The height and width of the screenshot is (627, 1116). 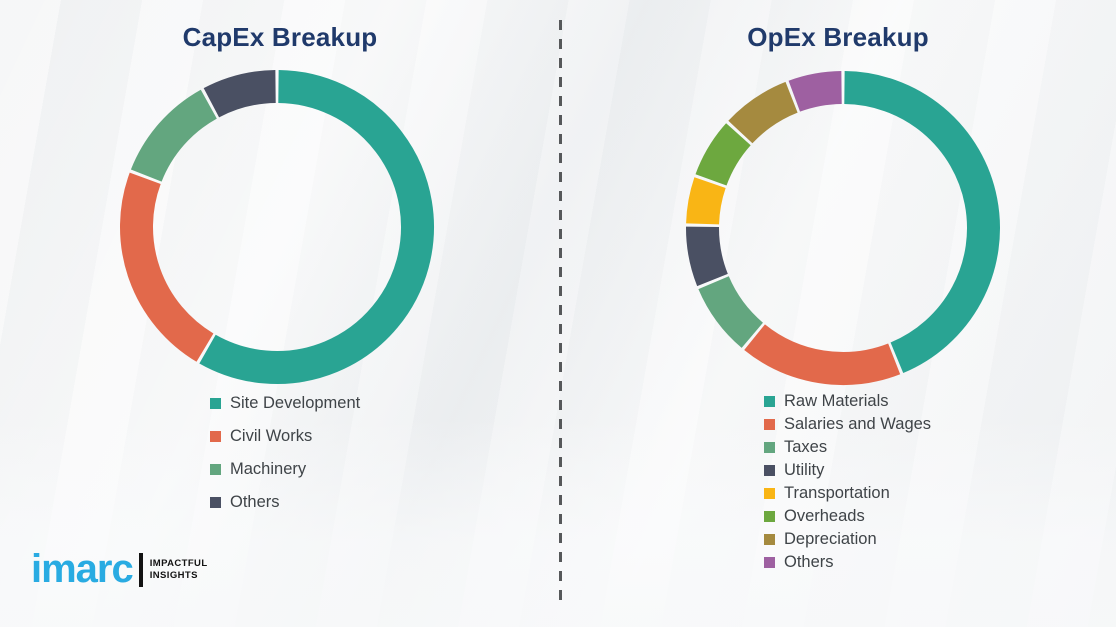 What do you see at coordinates (174, 136) in the screenshot?
I see `donut-segment-machinery` at bounding box center [174, 136].